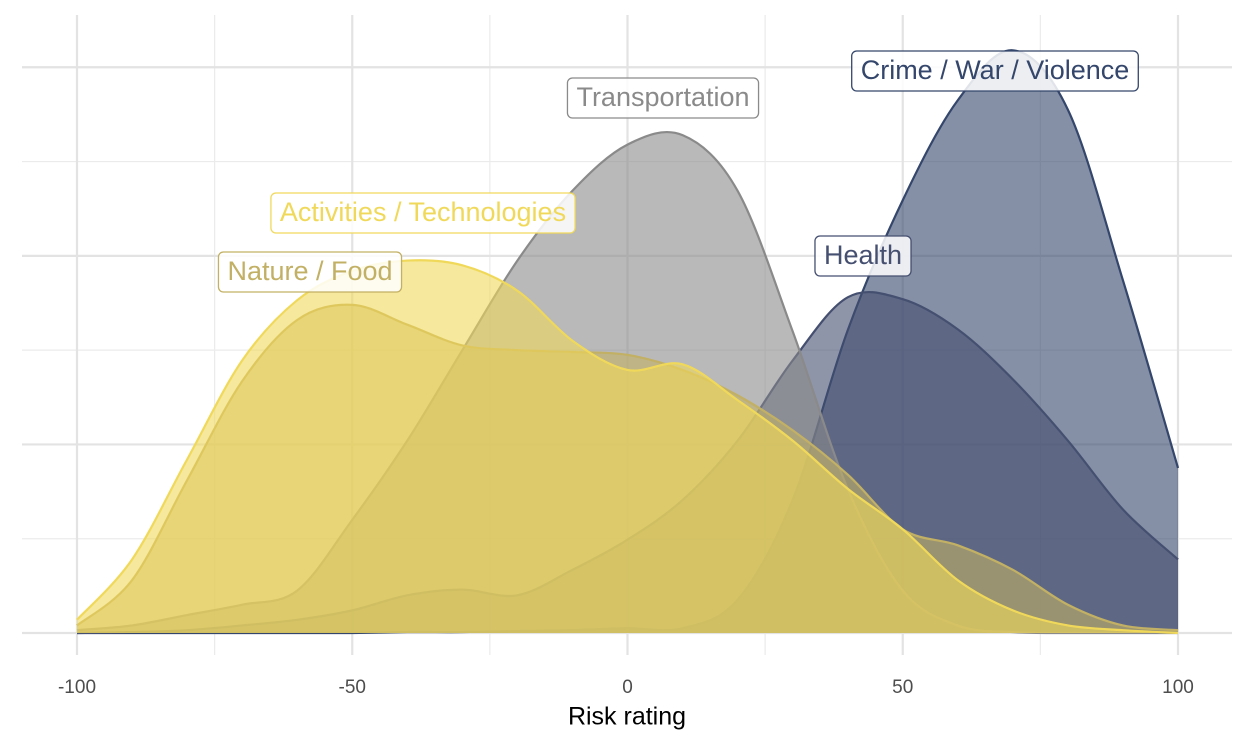 The height and width of the screenshot is (748, 1248). I want to click on series-label: Activities / Technologies, so click(423, 212).